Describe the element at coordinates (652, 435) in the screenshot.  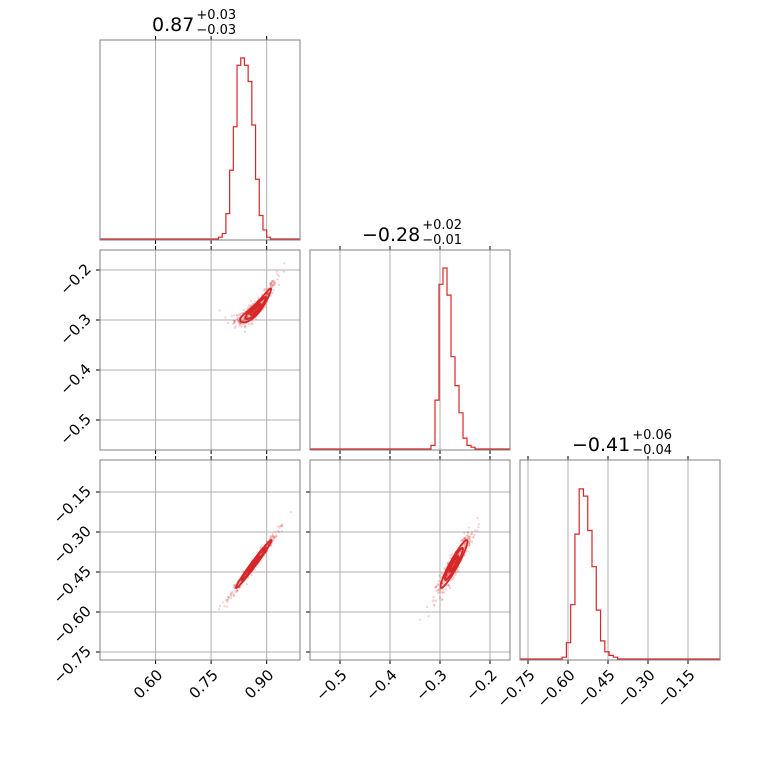
I see `title-plus: +0.06` at that location.